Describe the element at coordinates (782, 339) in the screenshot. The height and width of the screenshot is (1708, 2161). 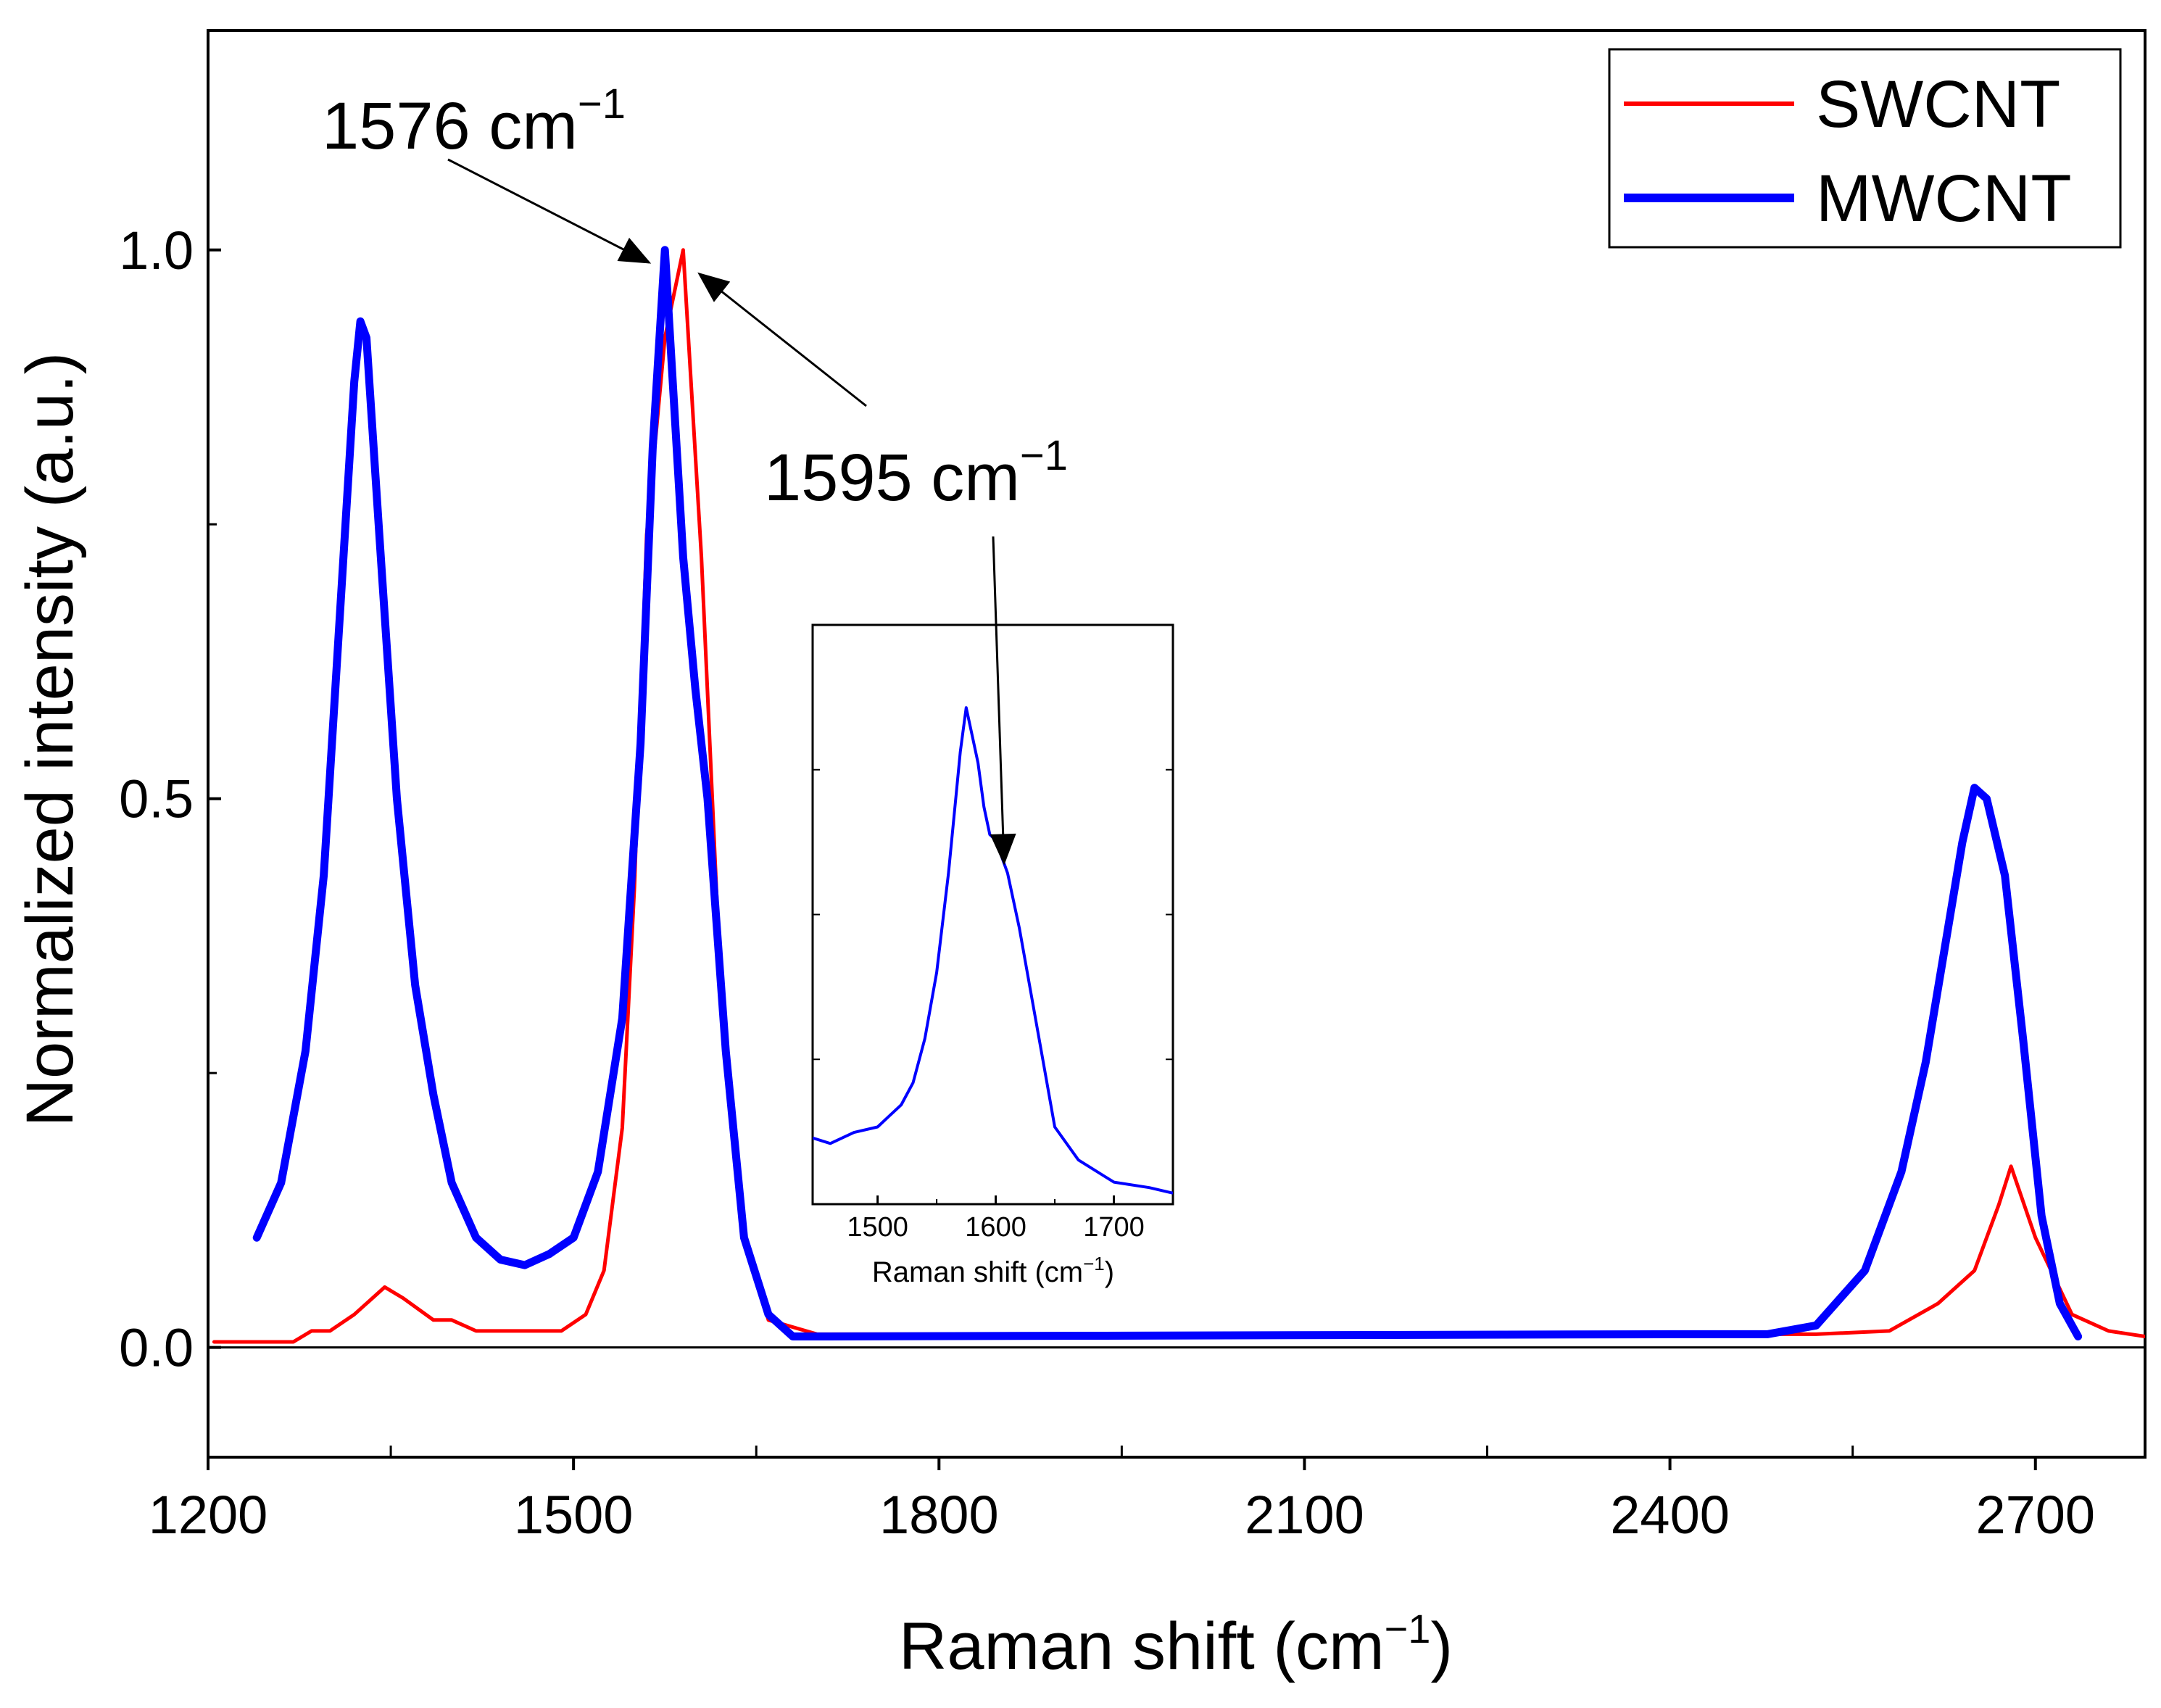
I see `arrow-1595-main` at that location.